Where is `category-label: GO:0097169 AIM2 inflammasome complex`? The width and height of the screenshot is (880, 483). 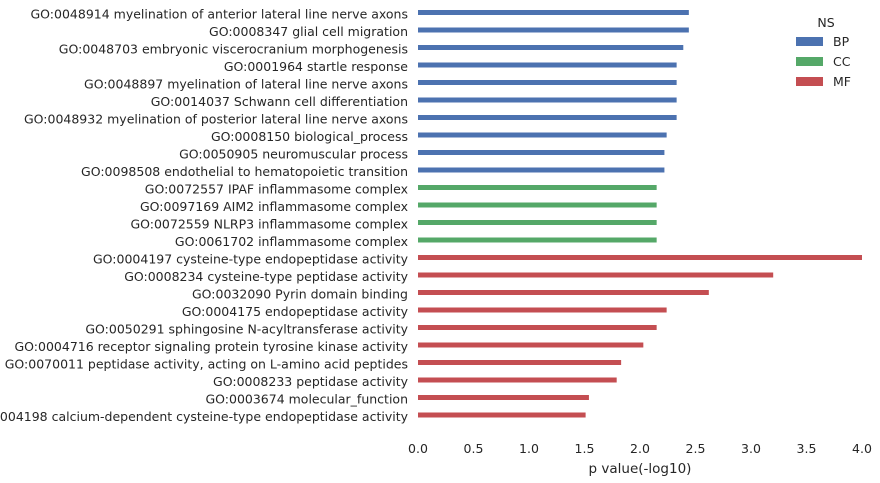 category-label: GO:0097169 AIM2 inflammasome complex is located at coordinates (274, 206).